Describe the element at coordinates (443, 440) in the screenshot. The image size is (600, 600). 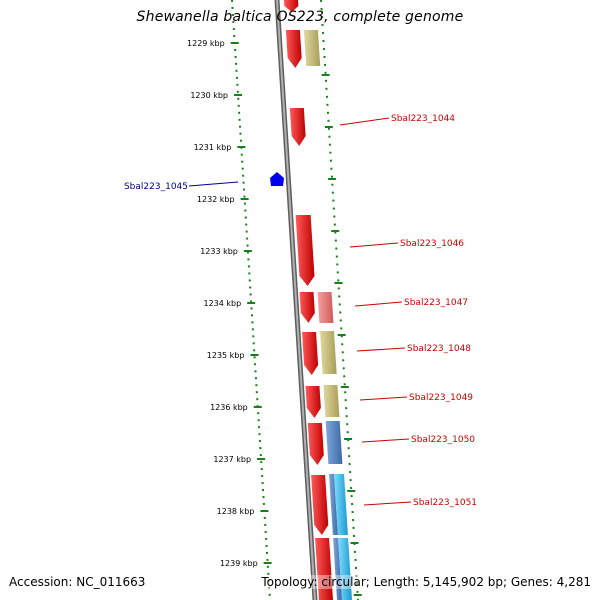
I see `gene-label-sbal223-1050: Sbal223_1050` at that location.